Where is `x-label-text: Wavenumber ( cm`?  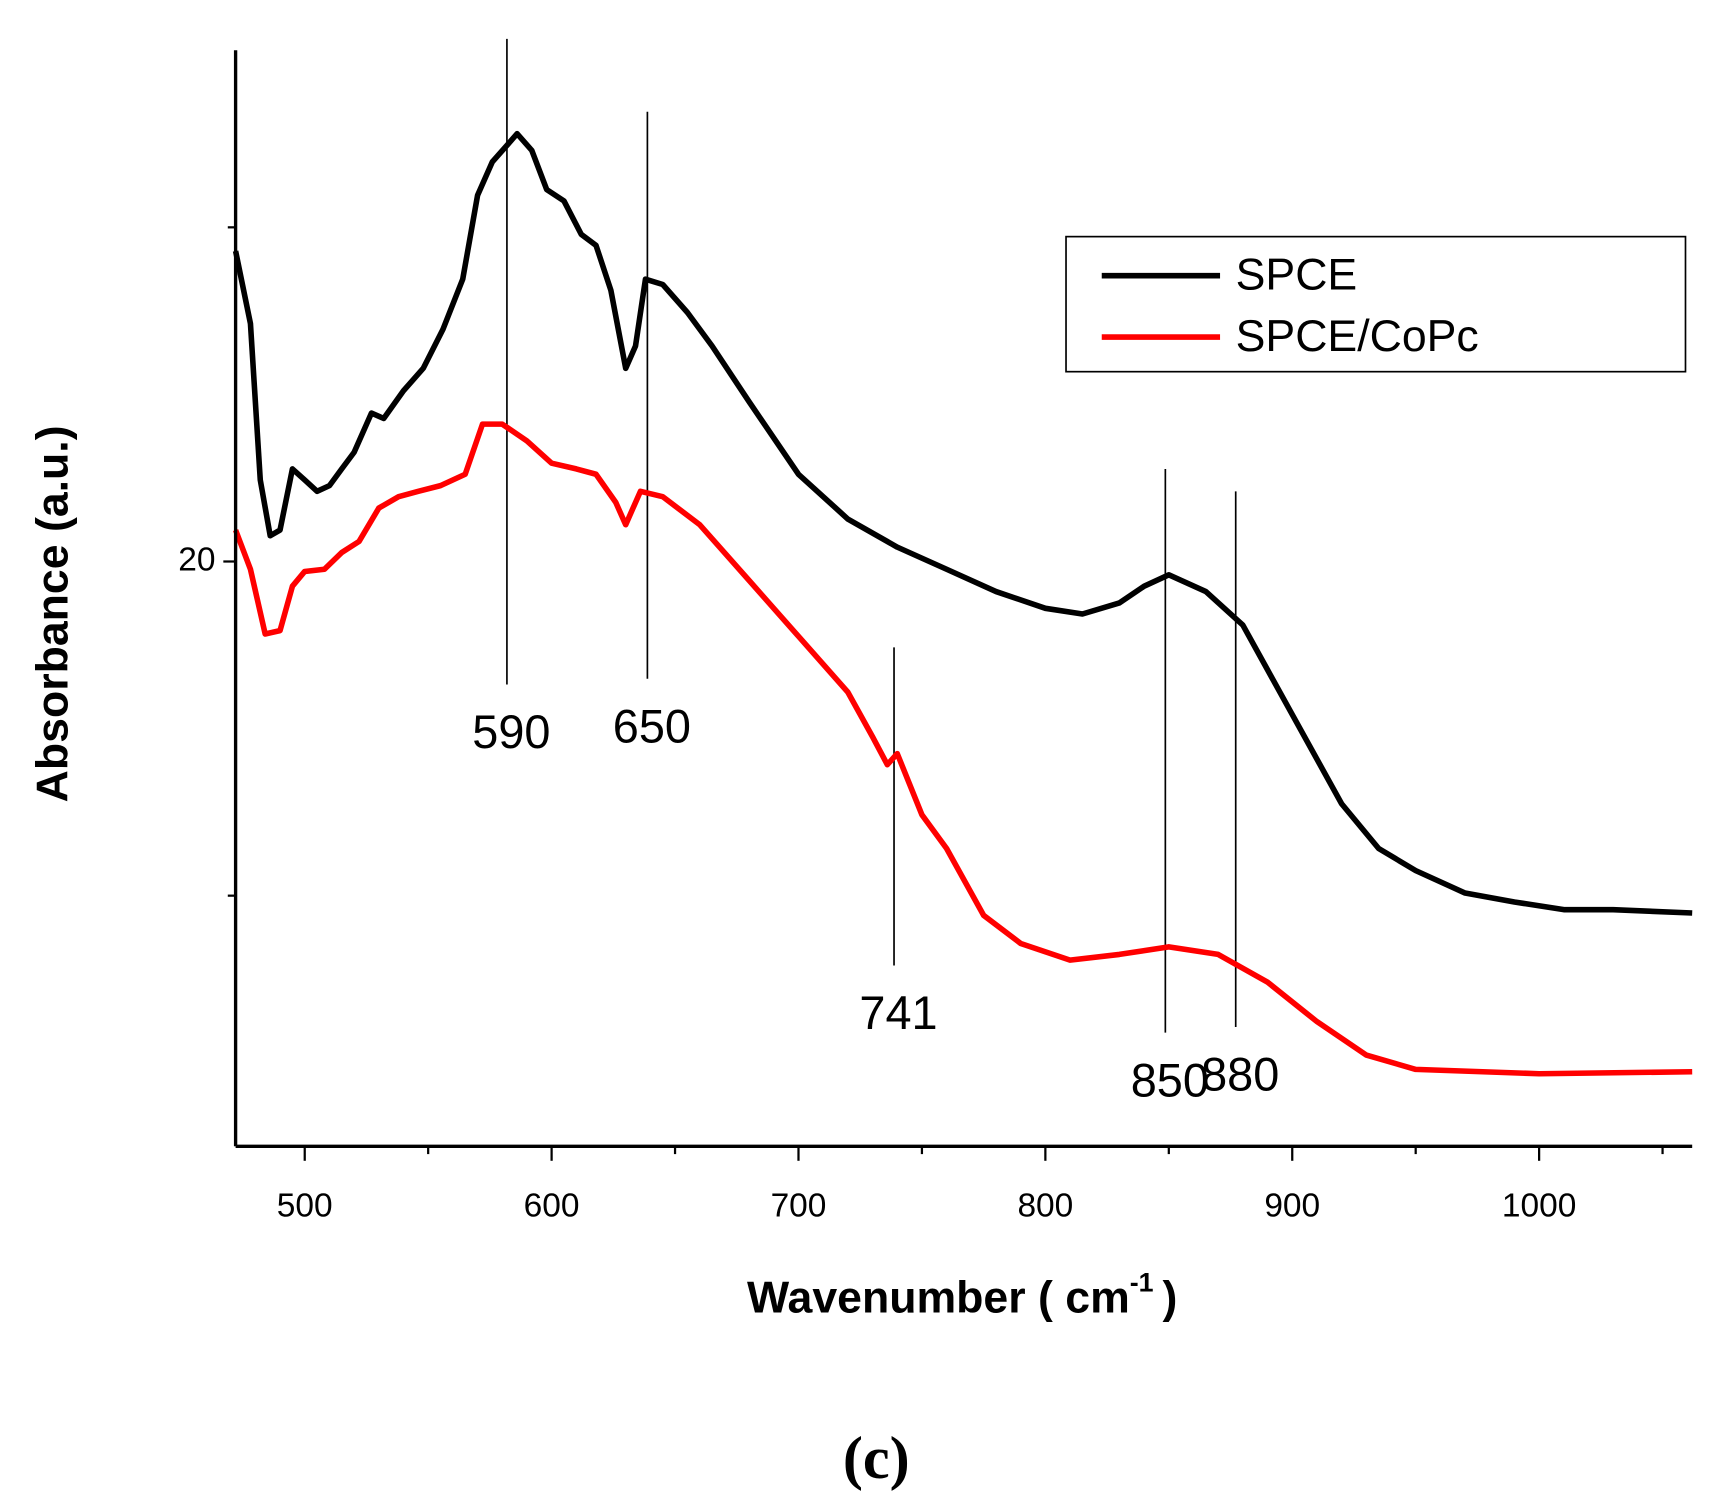 x-label-text: Wavenumber ( cm is located at coordinates (938, 1297).